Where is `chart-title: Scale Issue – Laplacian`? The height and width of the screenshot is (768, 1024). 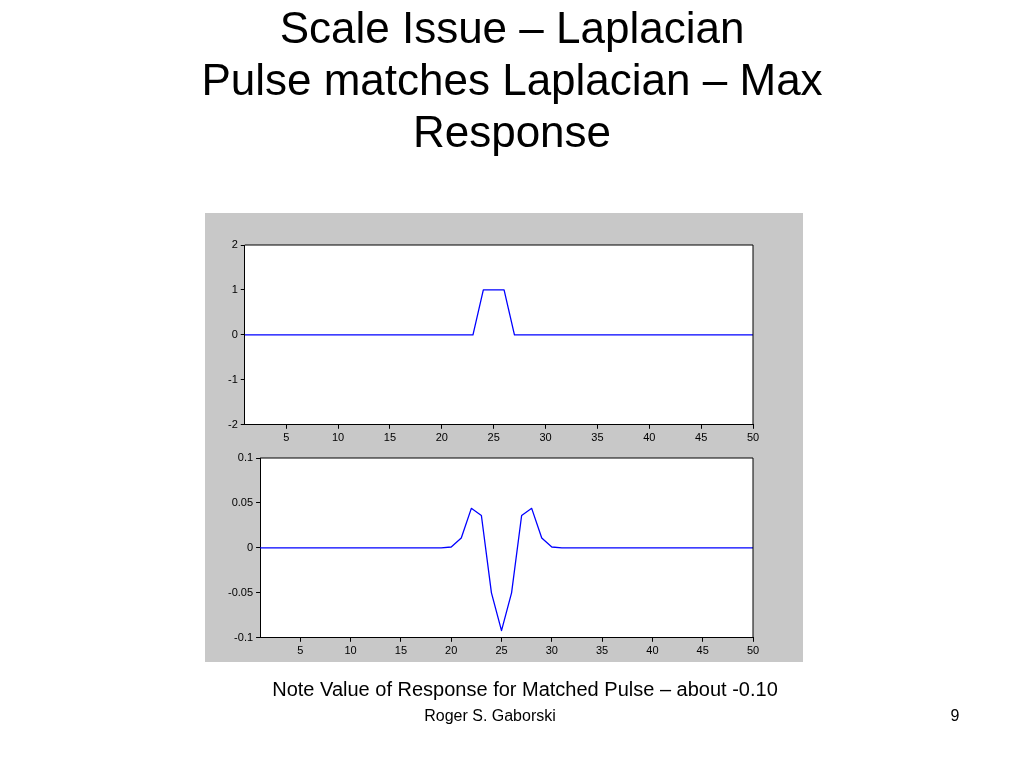 chart-title: Scale Issue – Laplacian is located at coordinates (512, 28).